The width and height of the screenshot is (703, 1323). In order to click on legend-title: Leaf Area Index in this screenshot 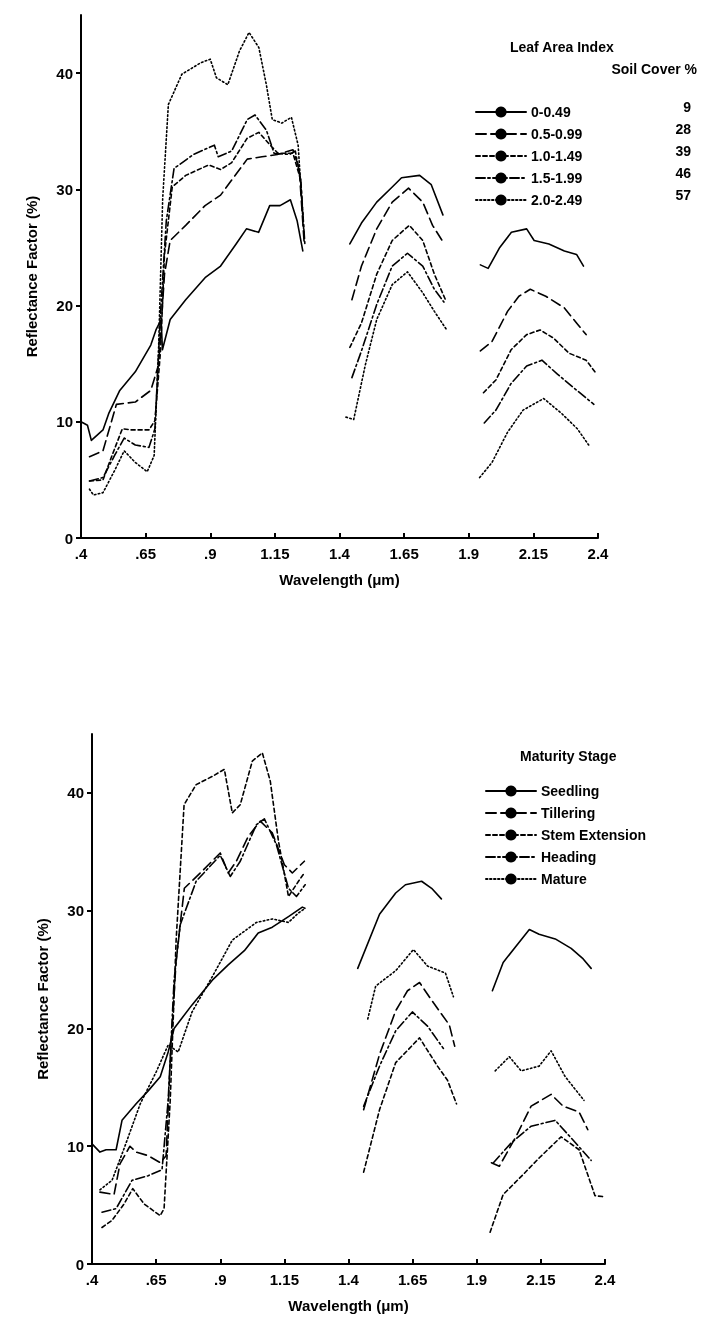, I will do `click(562, 47)`.